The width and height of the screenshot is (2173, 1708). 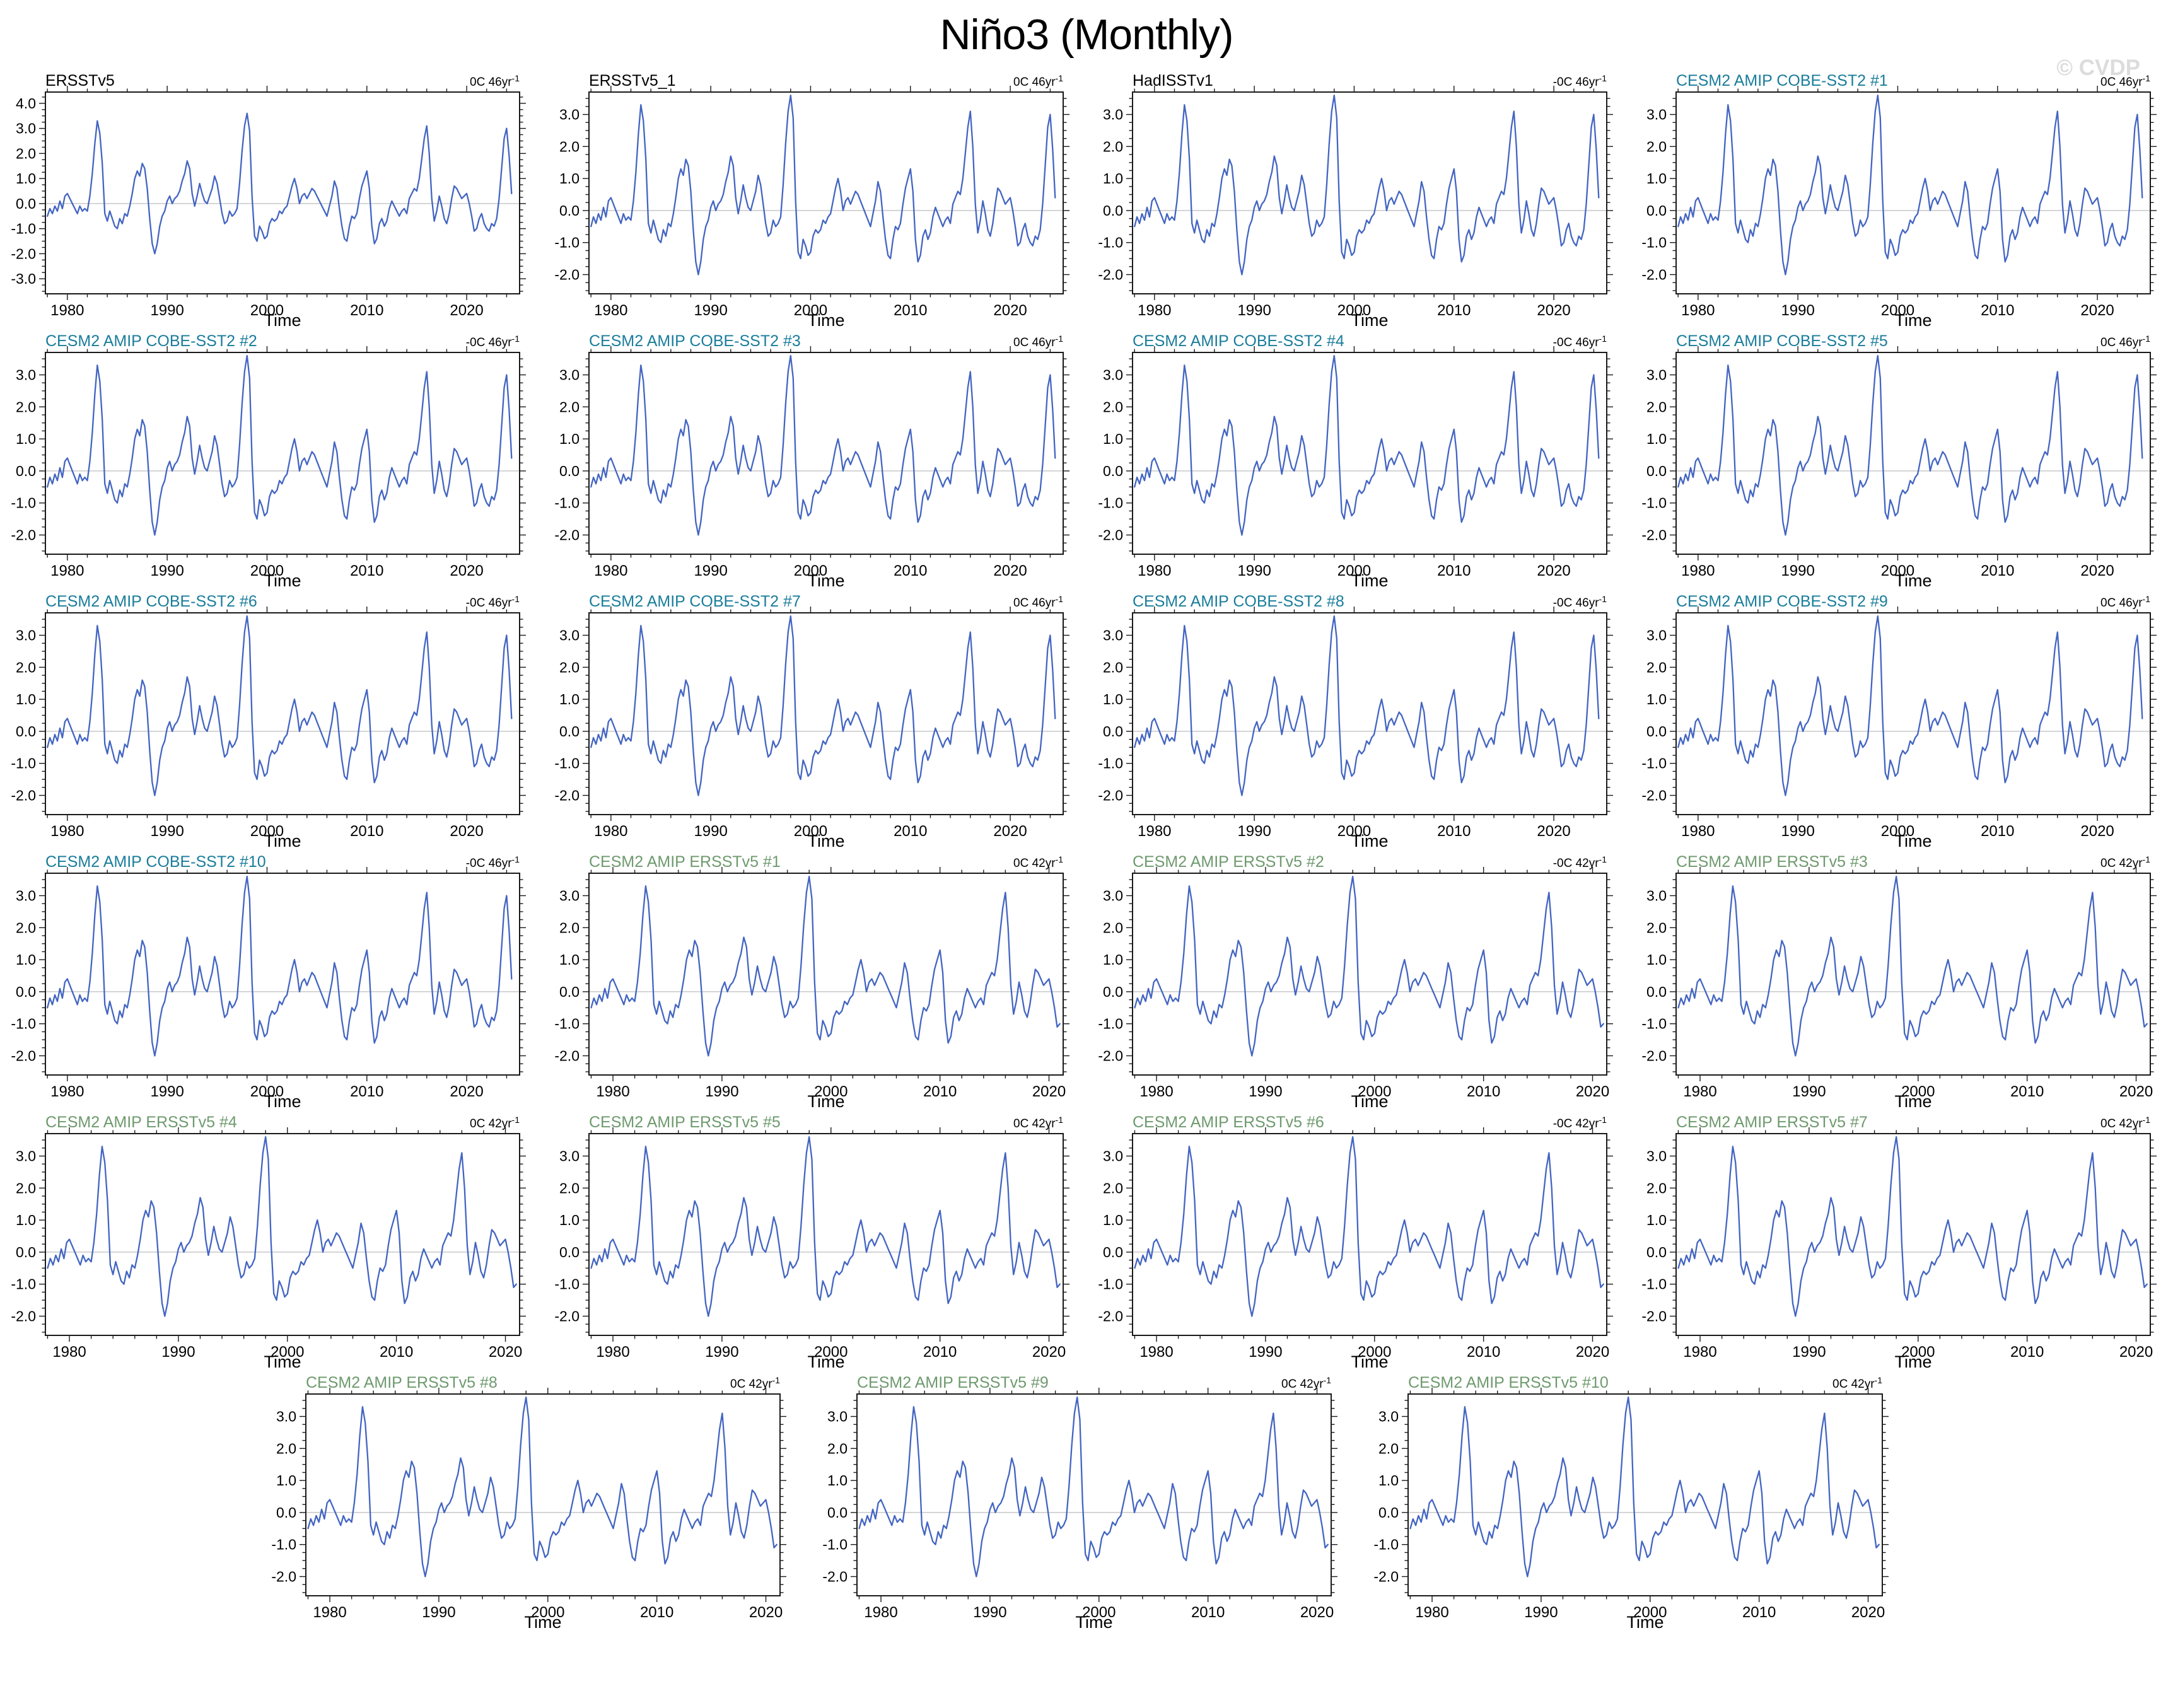 I want to click on panel-title: CESM2 AMIP ERSSTv5 #1, so click(x=685, y=862).